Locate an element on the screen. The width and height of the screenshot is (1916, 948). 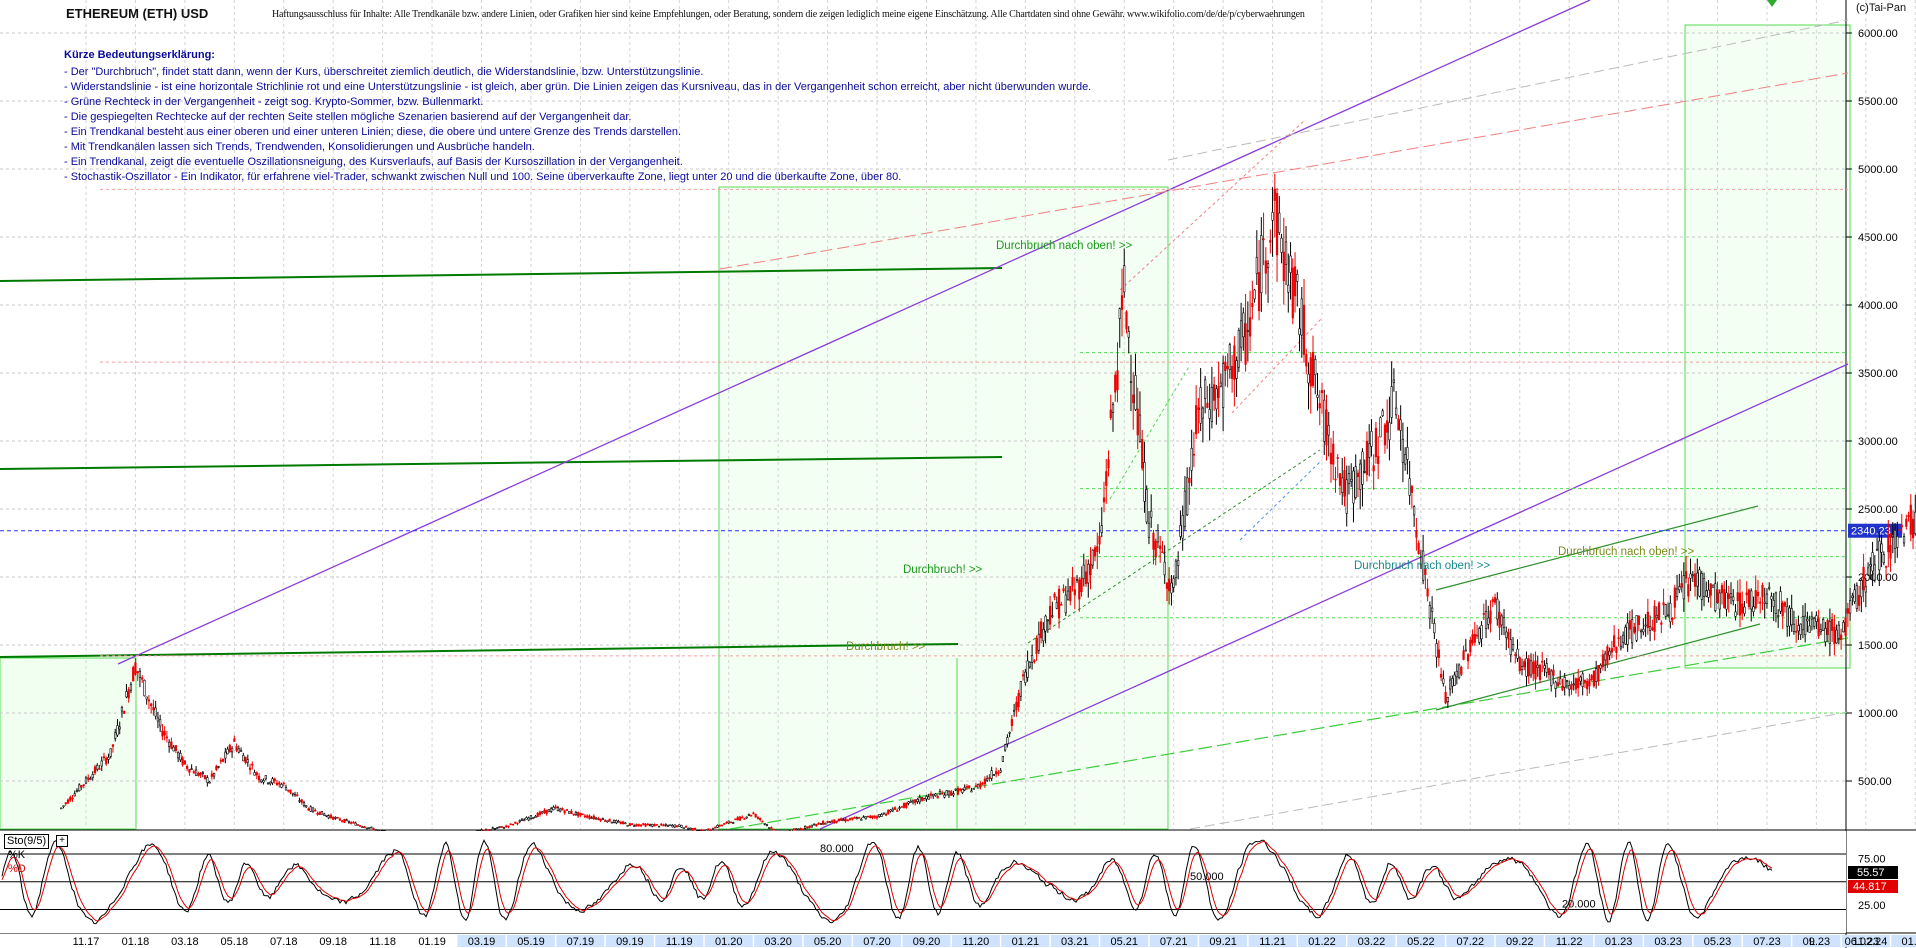
breakout-label: Durchbruch nach oben! >> is located at coordinates (1422, 566).